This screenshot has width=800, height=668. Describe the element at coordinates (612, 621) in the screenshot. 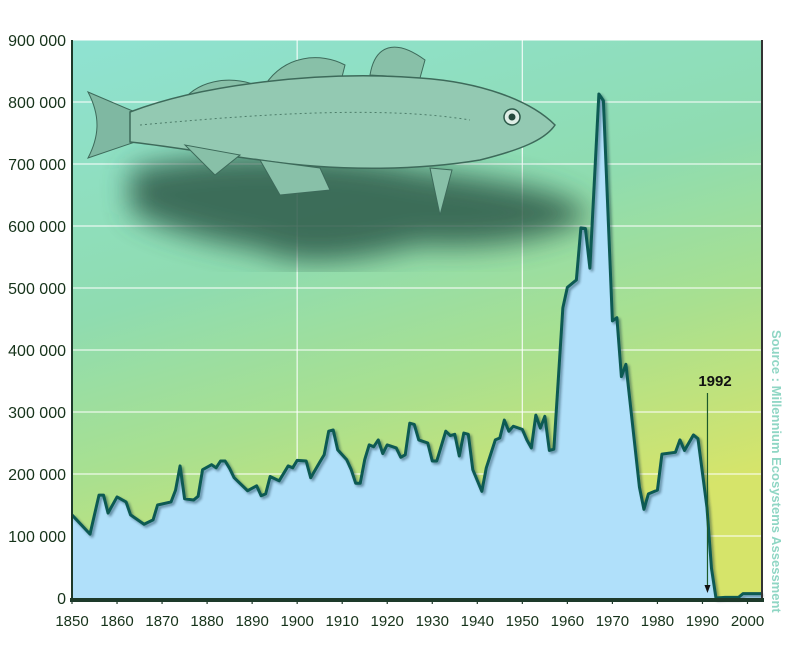

I see `x-tick-label: 1970` at that location.